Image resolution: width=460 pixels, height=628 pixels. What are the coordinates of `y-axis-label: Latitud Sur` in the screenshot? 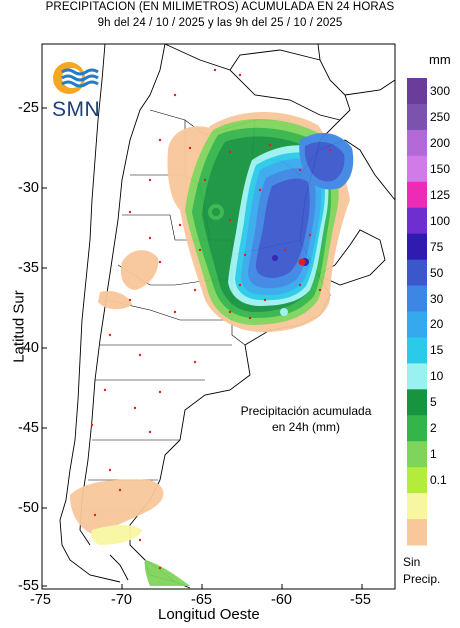 It's located at (19, 326).